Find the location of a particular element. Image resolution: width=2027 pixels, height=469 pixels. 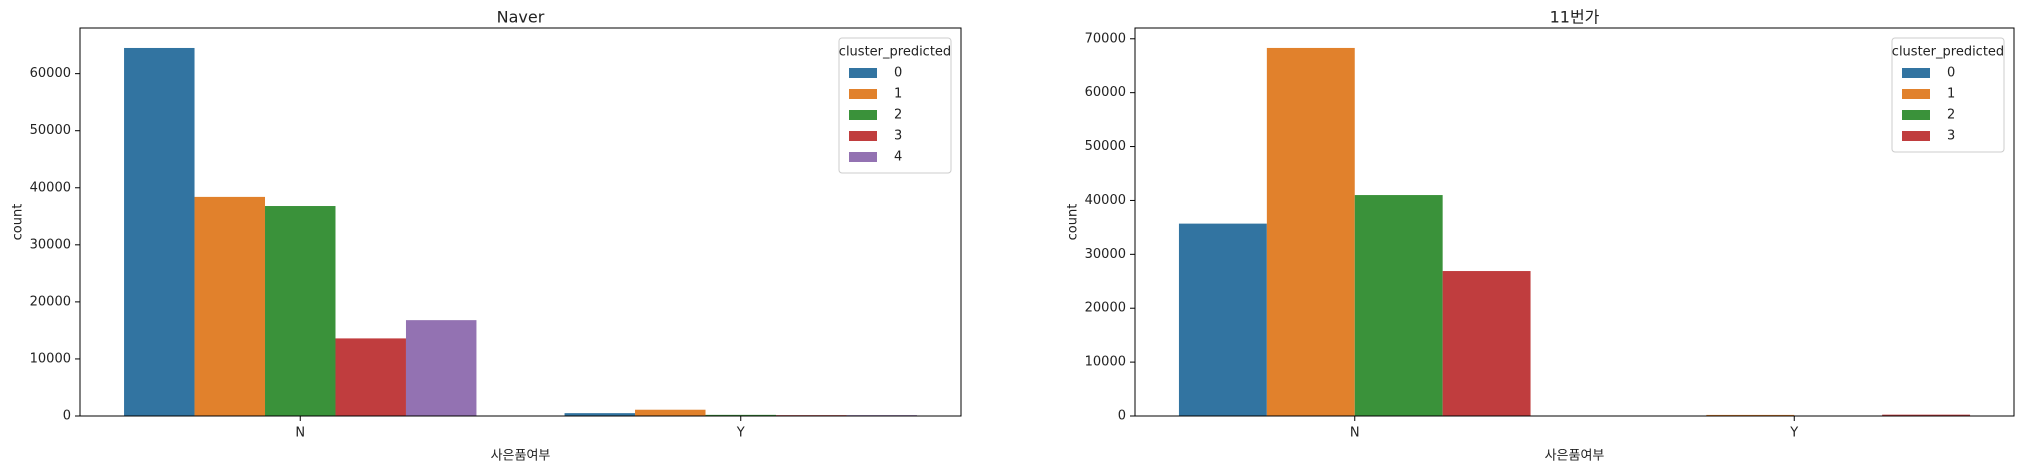

chart-title: 11번가 is located at coordinates (1575, 17).